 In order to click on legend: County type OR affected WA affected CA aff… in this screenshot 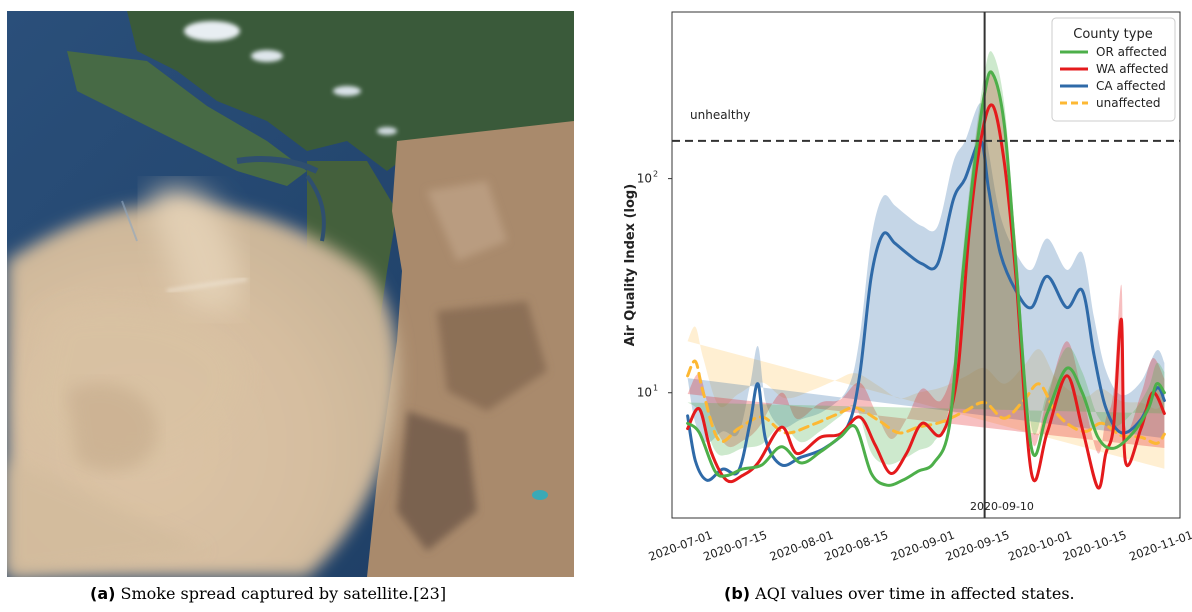, I will do `click(1113, 69)`.